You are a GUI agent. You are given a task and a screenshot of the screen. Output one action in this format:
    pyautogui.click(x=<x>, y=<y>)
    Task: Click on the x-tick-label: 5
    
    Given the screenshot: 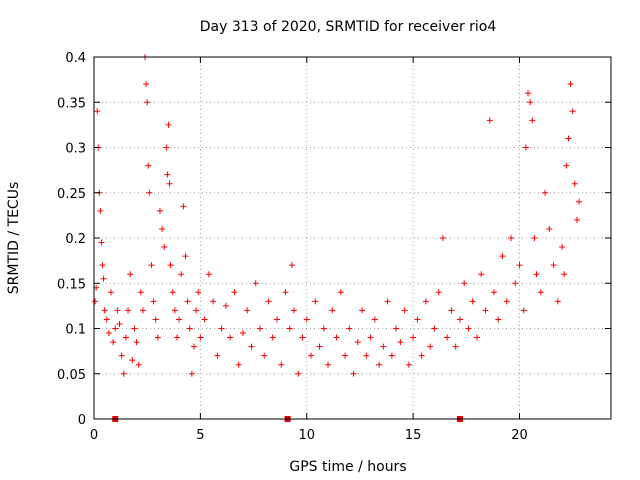 What is the action you would take?
    pyautogui.click(x=200, y=435)
    